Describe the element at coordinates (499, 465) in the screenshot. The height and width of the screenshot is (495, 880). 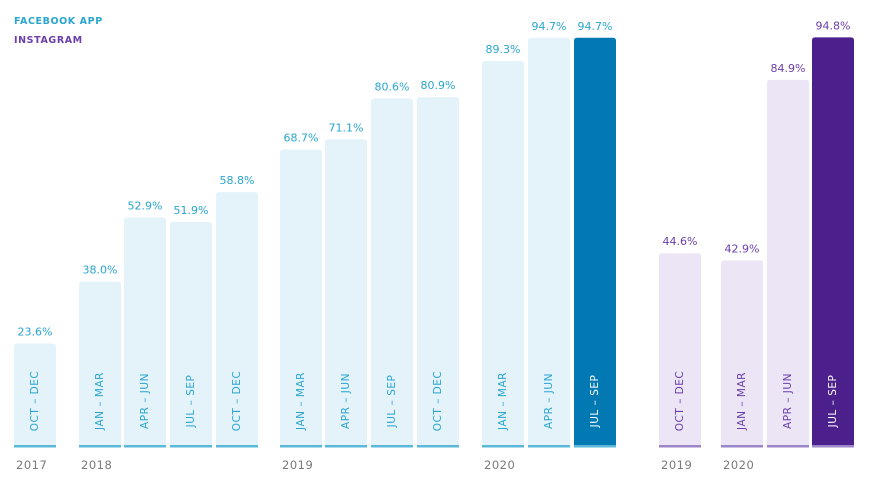
I see `facebook-year-label: 2020` at that location.